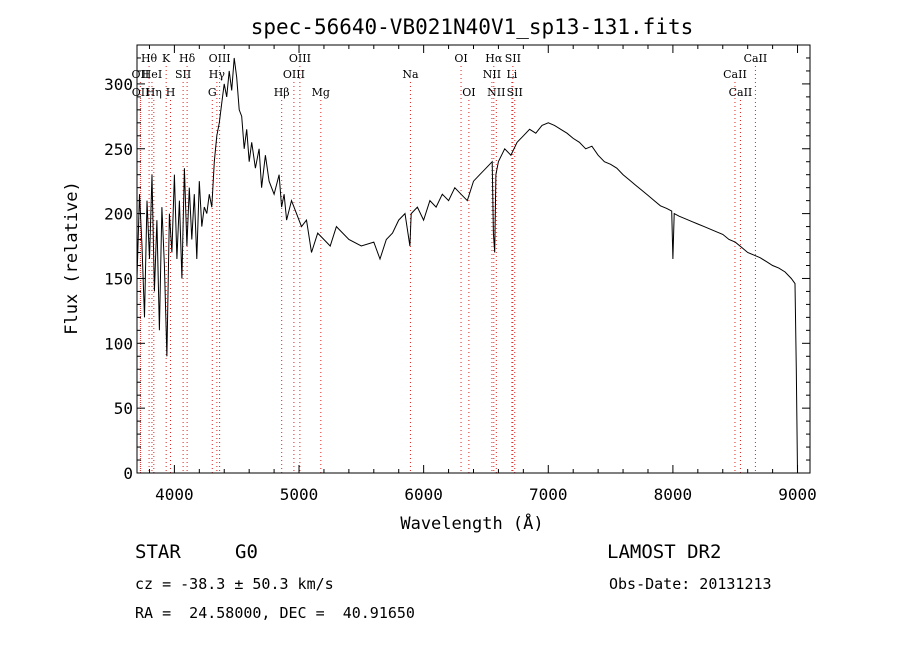 The width and height of the screenshot is (900, 650). What do you see at coordinates (123, 408) in the screenshot?
I see `y-tick-label: 50` at bounding box center [123, 408].